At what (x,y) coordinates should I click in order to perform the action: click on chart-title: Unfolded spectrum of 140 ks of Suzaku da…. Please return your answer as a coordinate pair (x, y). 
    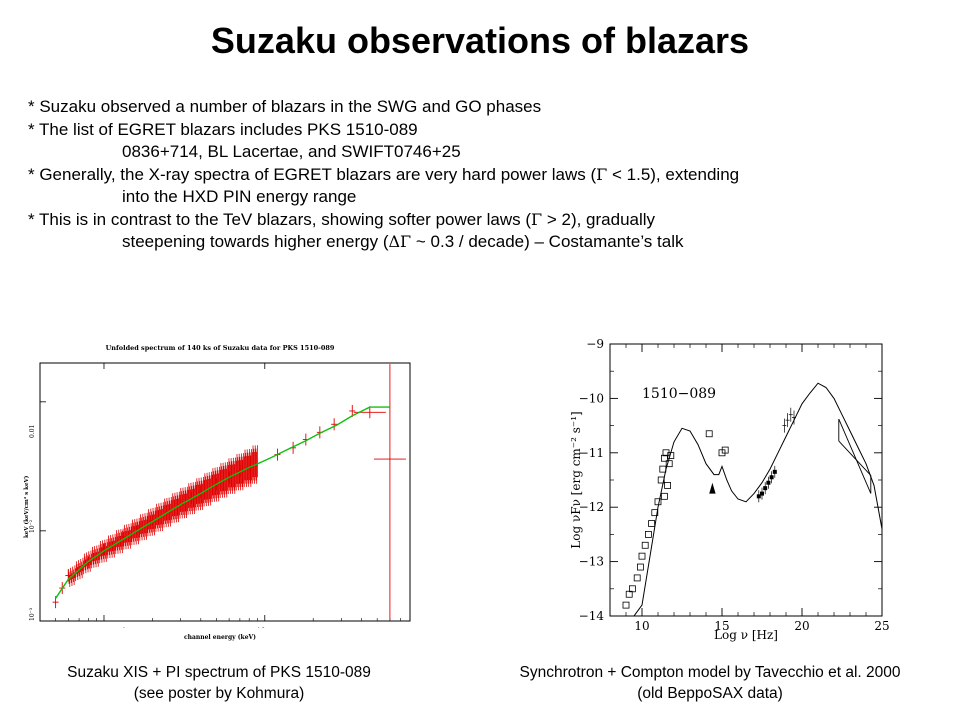
    Looking at the image, I should click on (220, 348).